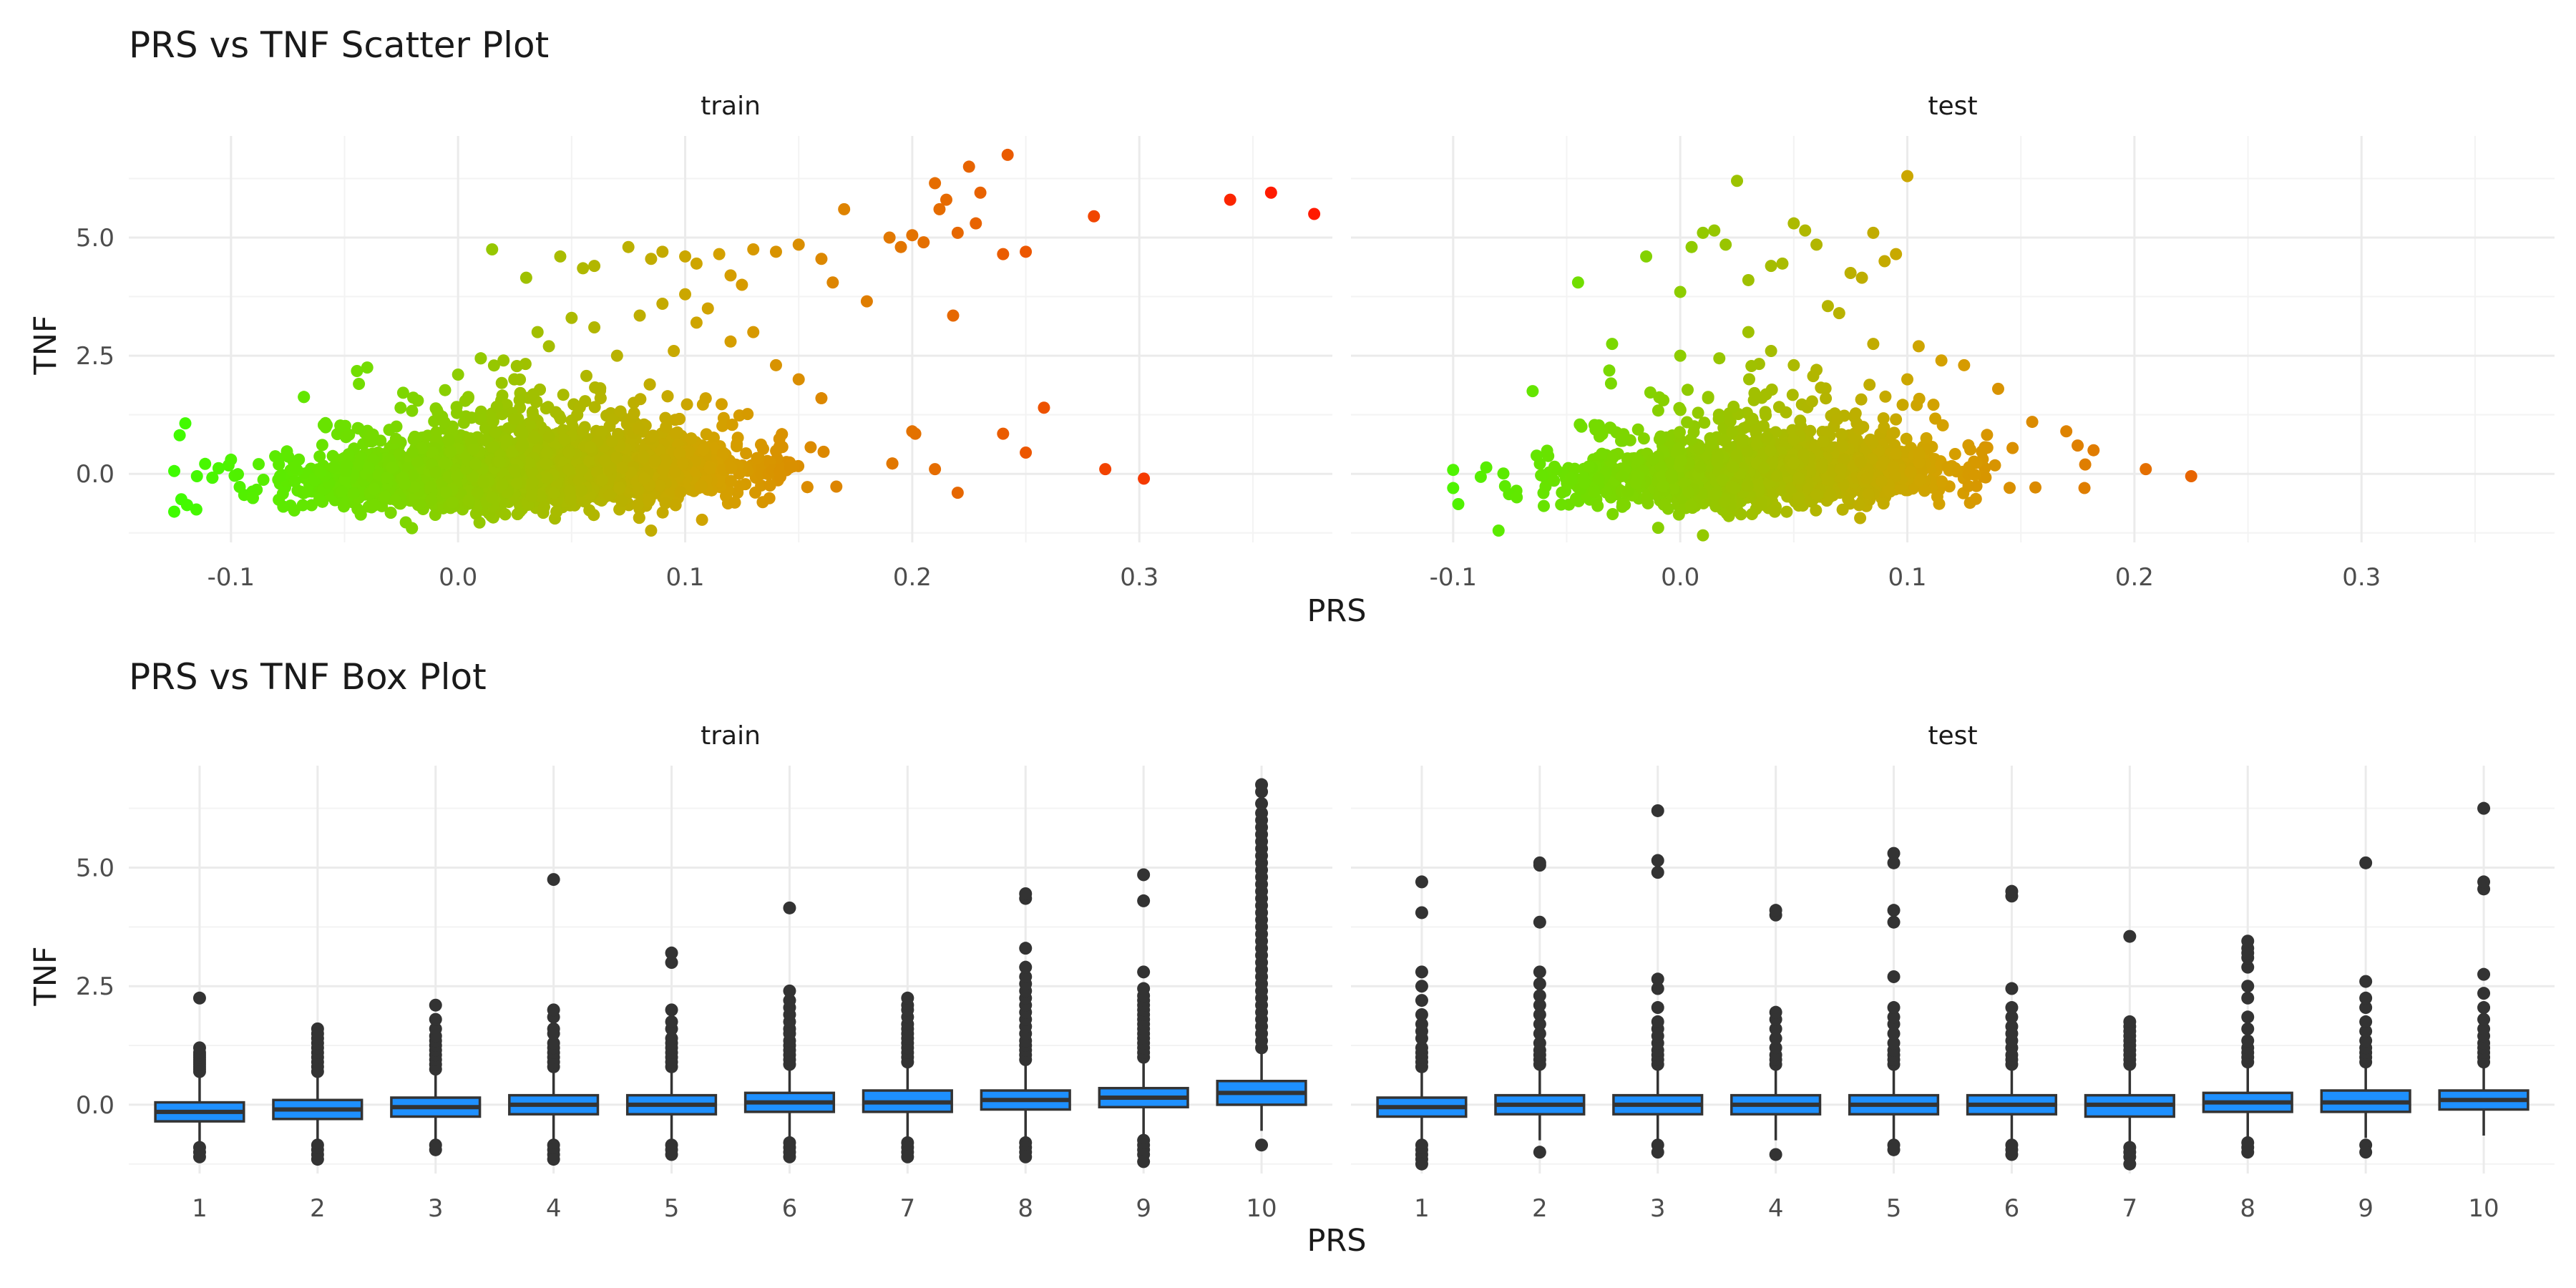  What do you see at coordinates (1336, 611) in the screenshot?
I see `scatter-x-axis-title: PRS` at bounding box center [1336, 611].